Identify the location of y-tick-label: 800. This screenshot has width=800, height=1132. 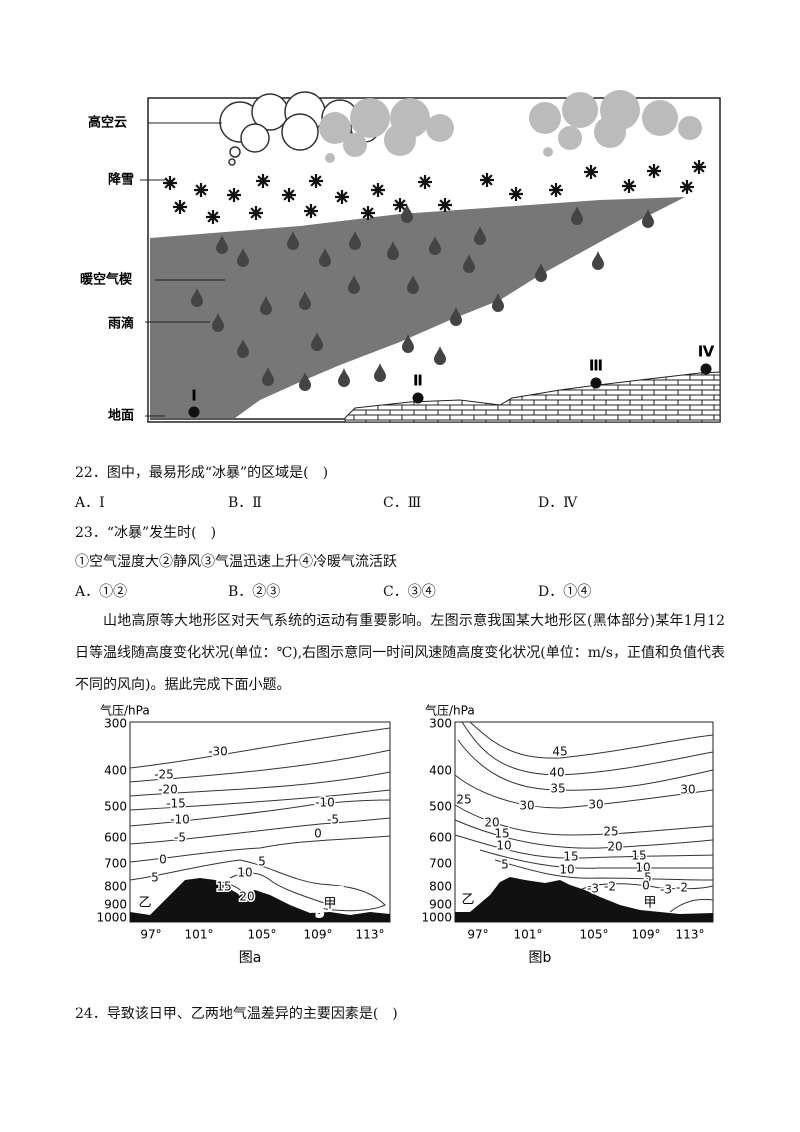
(440, 887).